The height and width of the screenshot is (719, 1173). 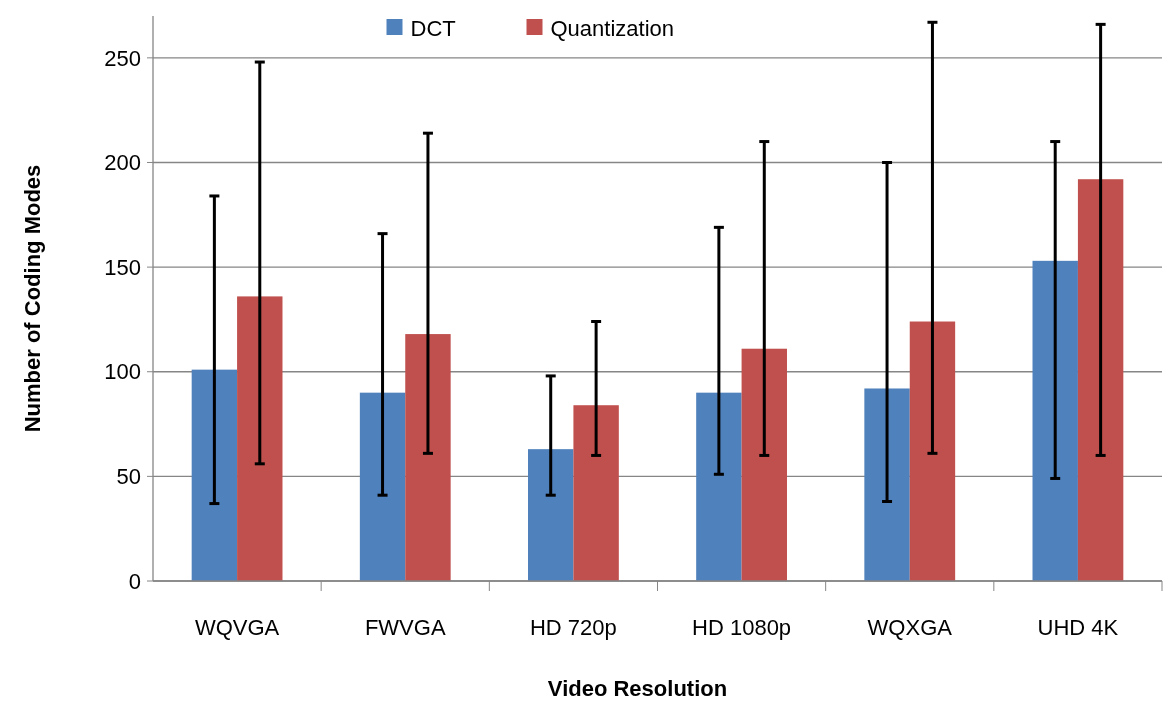 I want to click on legend-label: DCT, so click(x=433, y=28).